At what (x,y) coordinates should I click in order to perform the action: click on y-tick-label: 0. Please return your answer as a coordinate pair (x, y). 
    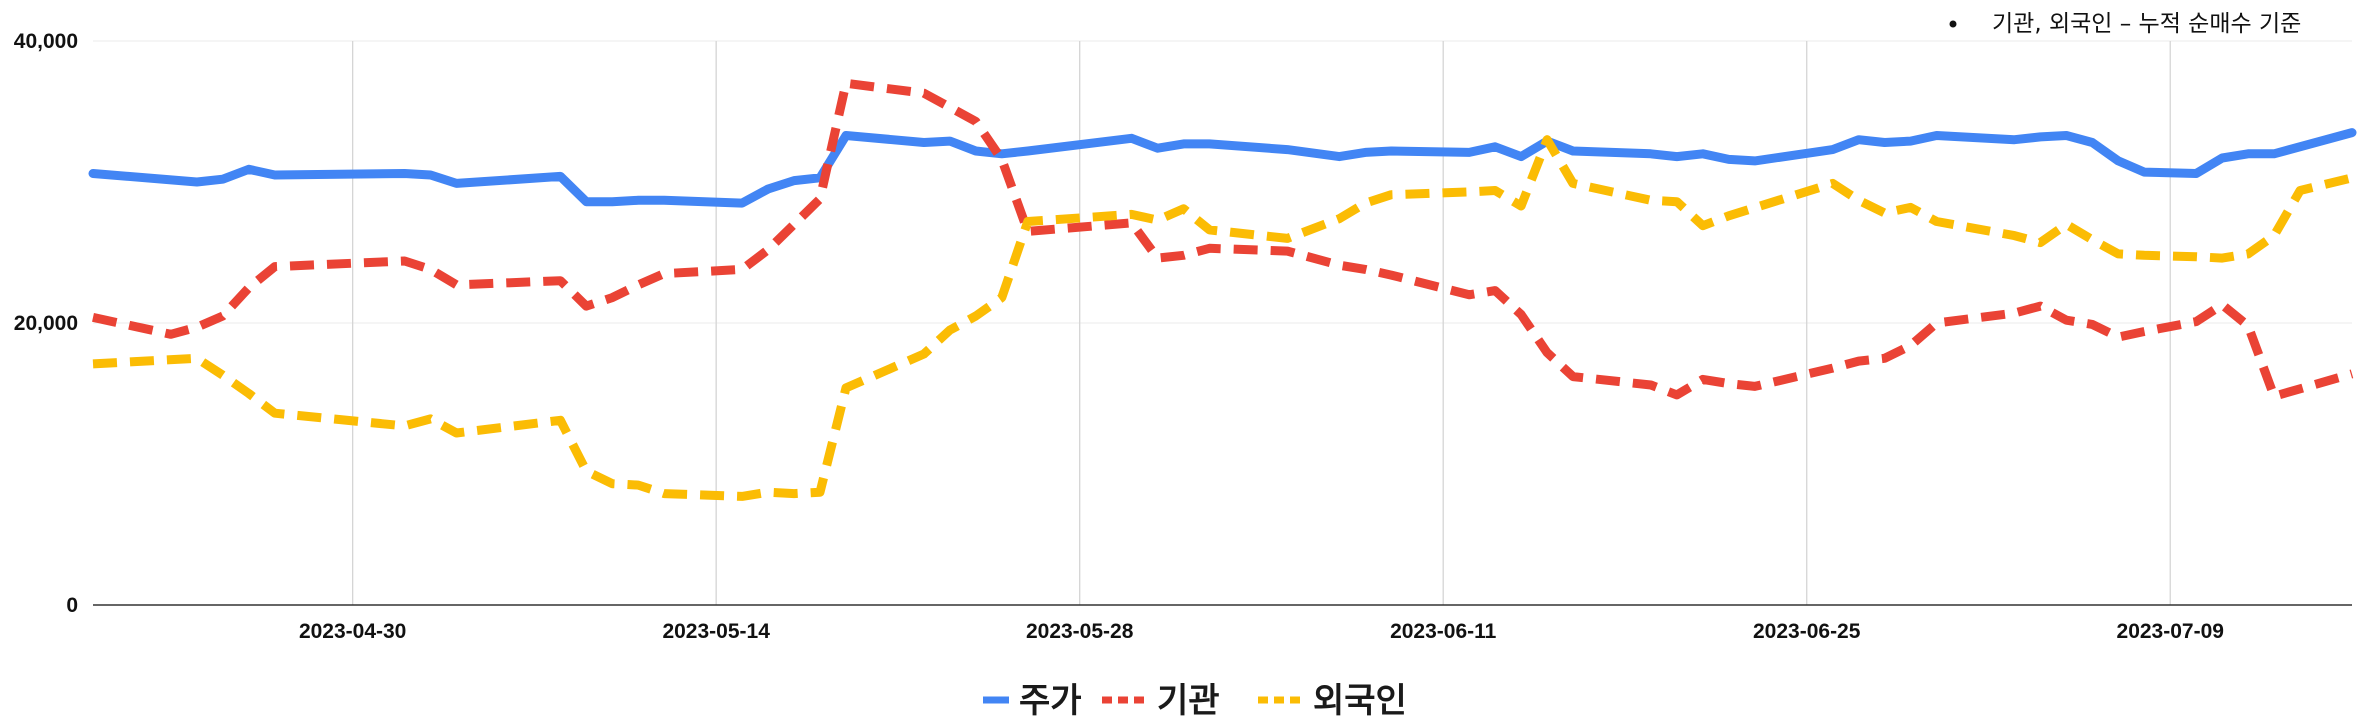
    Looking at the image, I should click on (72, 605).